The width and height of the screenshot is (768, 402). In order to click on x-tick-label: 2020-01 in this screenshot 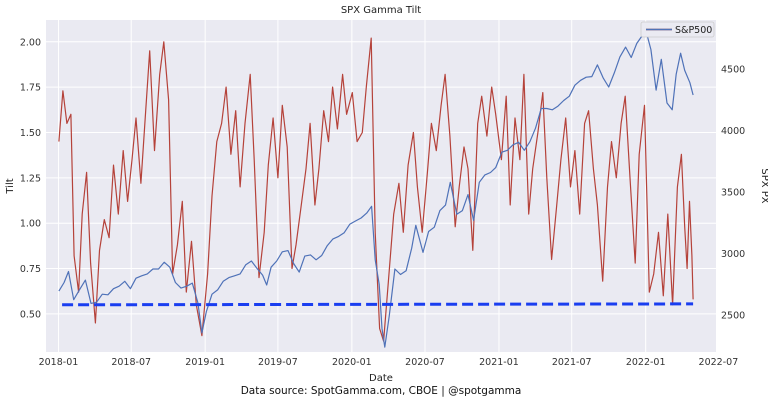, I will do `click(352, 362)`.